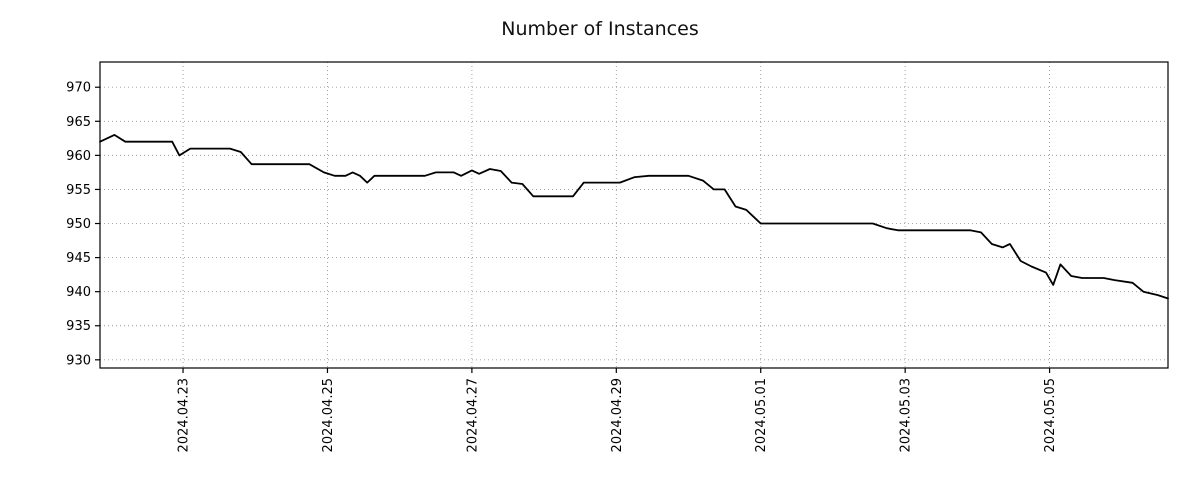 Image resolution: width=1200 pixels, height=500 pixels. Describe the element at coordinates (328, 415) in the screenshot. I see `x-tick-label: 2024.04.25` at that location.